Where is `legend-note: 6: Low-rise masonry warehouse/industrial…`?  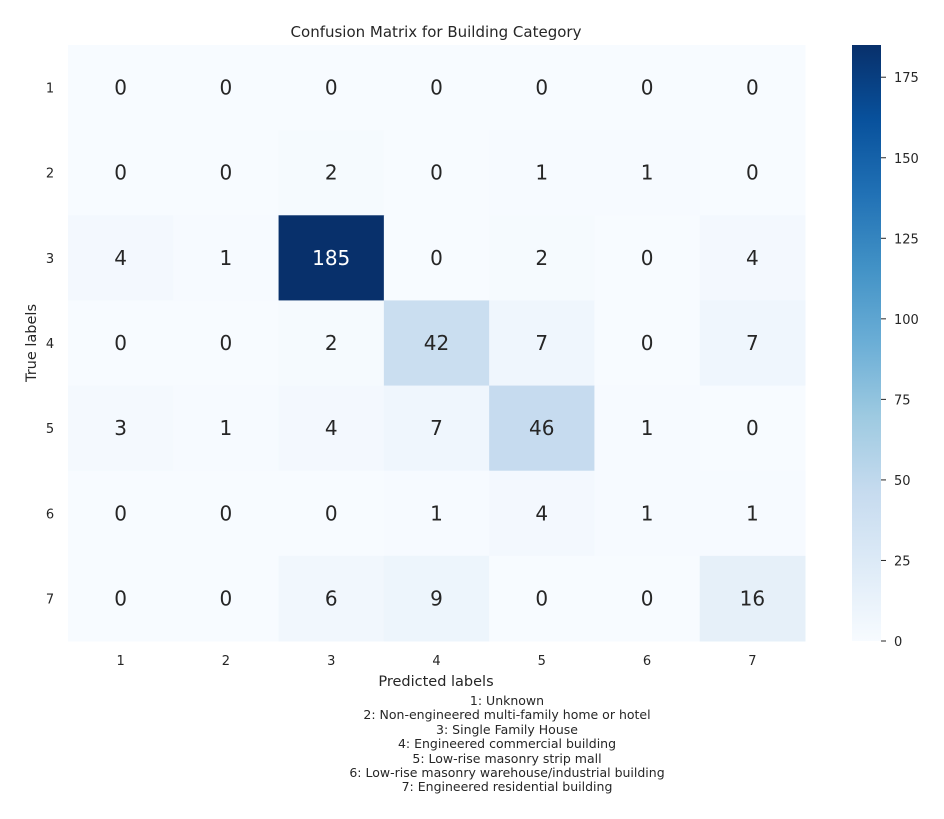
legend-note: 6: Low-rise masonry warehouse/industrial… is located at coordinates (507, 773).